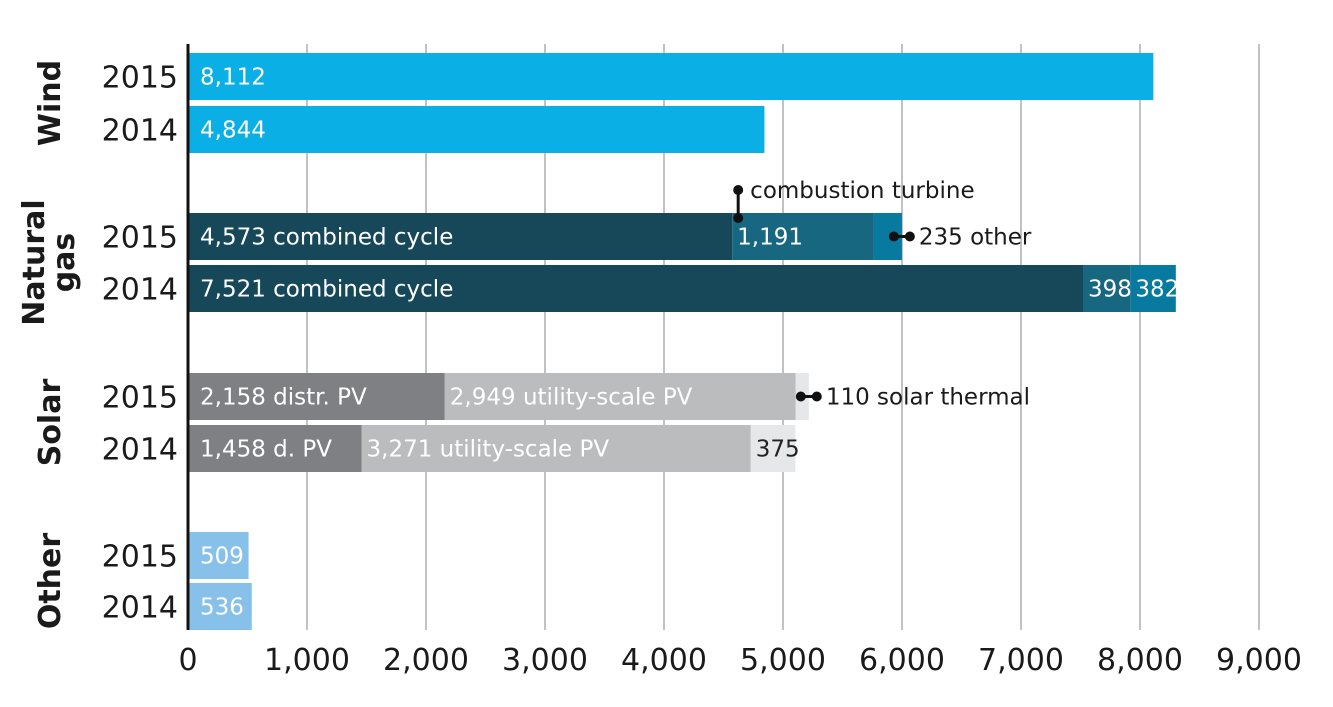 The image size is (1333, 707). I want to click on bar-value-label: 1,191, so click(770, 238).